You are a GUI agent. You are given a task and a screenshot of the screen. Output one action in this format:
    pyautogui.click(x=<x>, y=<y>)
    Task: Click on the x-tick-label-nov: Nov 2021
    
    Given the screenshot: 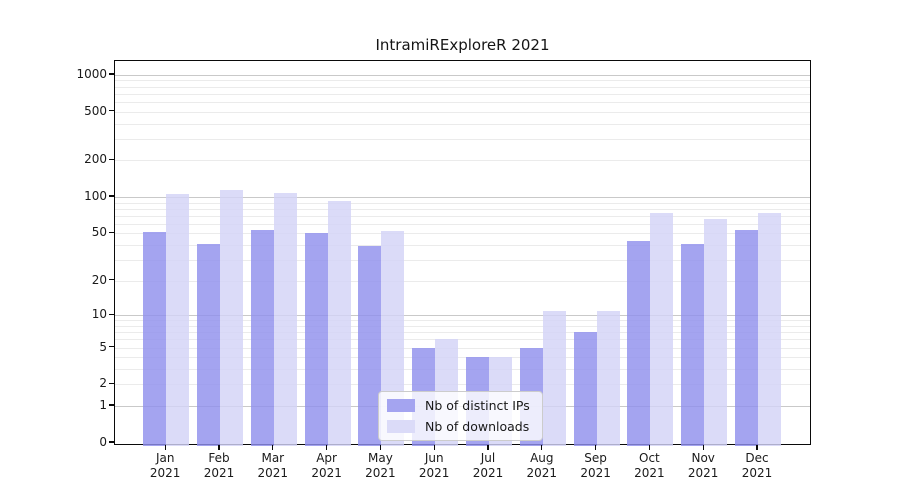 What is the action you would take?
    pyautogui.click(x=703, y=466)
    